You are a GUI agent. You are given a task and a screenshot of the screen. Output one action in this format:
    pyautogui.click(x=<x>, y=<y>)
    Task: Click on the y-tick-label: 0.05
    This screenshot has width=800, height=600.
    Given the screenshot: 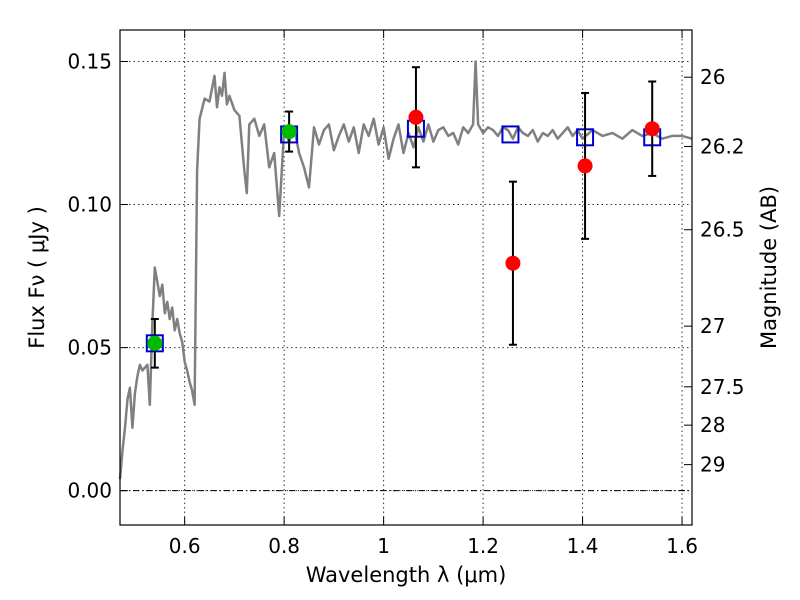 What is the action you would take?
    pyautogui.click(x=89, y=348)
    